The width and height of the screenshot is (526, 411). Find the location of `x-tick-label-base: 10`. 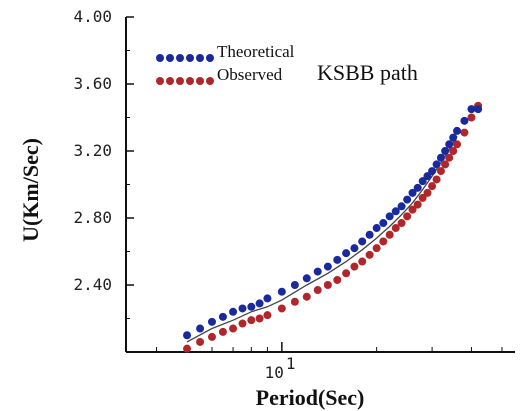

x-tick-label-base: 10 is located at coordinates (274, 372).